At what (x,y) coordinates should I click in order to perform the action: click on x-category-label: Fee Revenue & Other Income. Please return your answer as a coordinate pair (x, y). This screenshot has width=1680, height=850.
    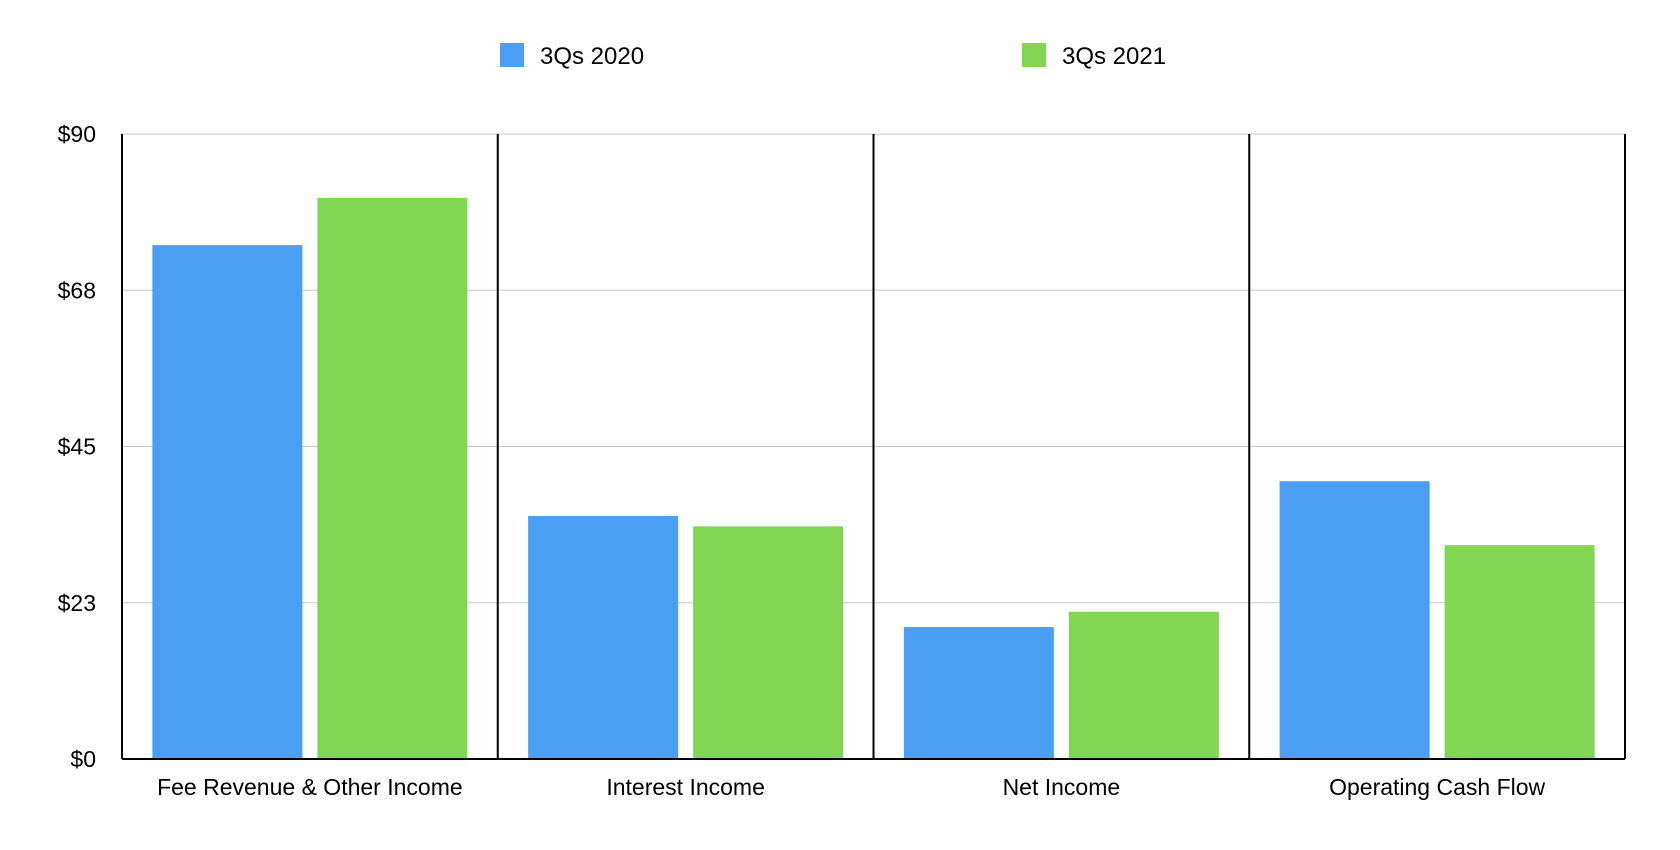
    Looking at the image, I should click on (310, 787).